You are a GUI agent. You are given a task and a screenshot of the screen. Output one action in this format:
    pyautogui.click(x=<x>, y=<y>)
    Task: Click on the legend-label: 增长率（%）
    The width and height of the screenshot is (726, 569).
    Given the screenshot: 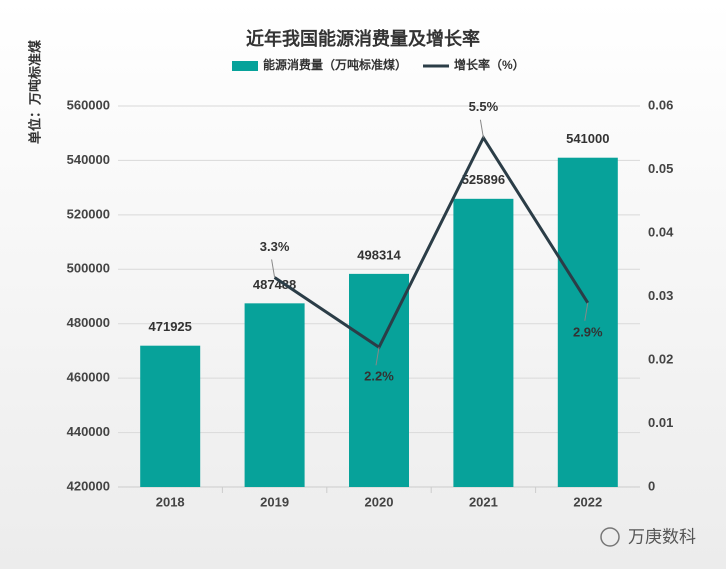 What is the action you would take?
    pyautogui.click(x=489, y=64)
    